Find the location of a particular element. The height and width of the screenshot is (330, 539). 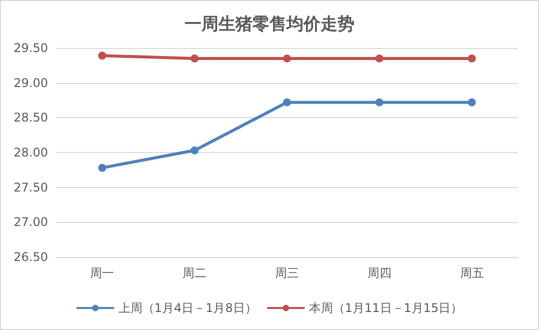

y-tick-label: 28.50 is located at coordinates (31, 117).